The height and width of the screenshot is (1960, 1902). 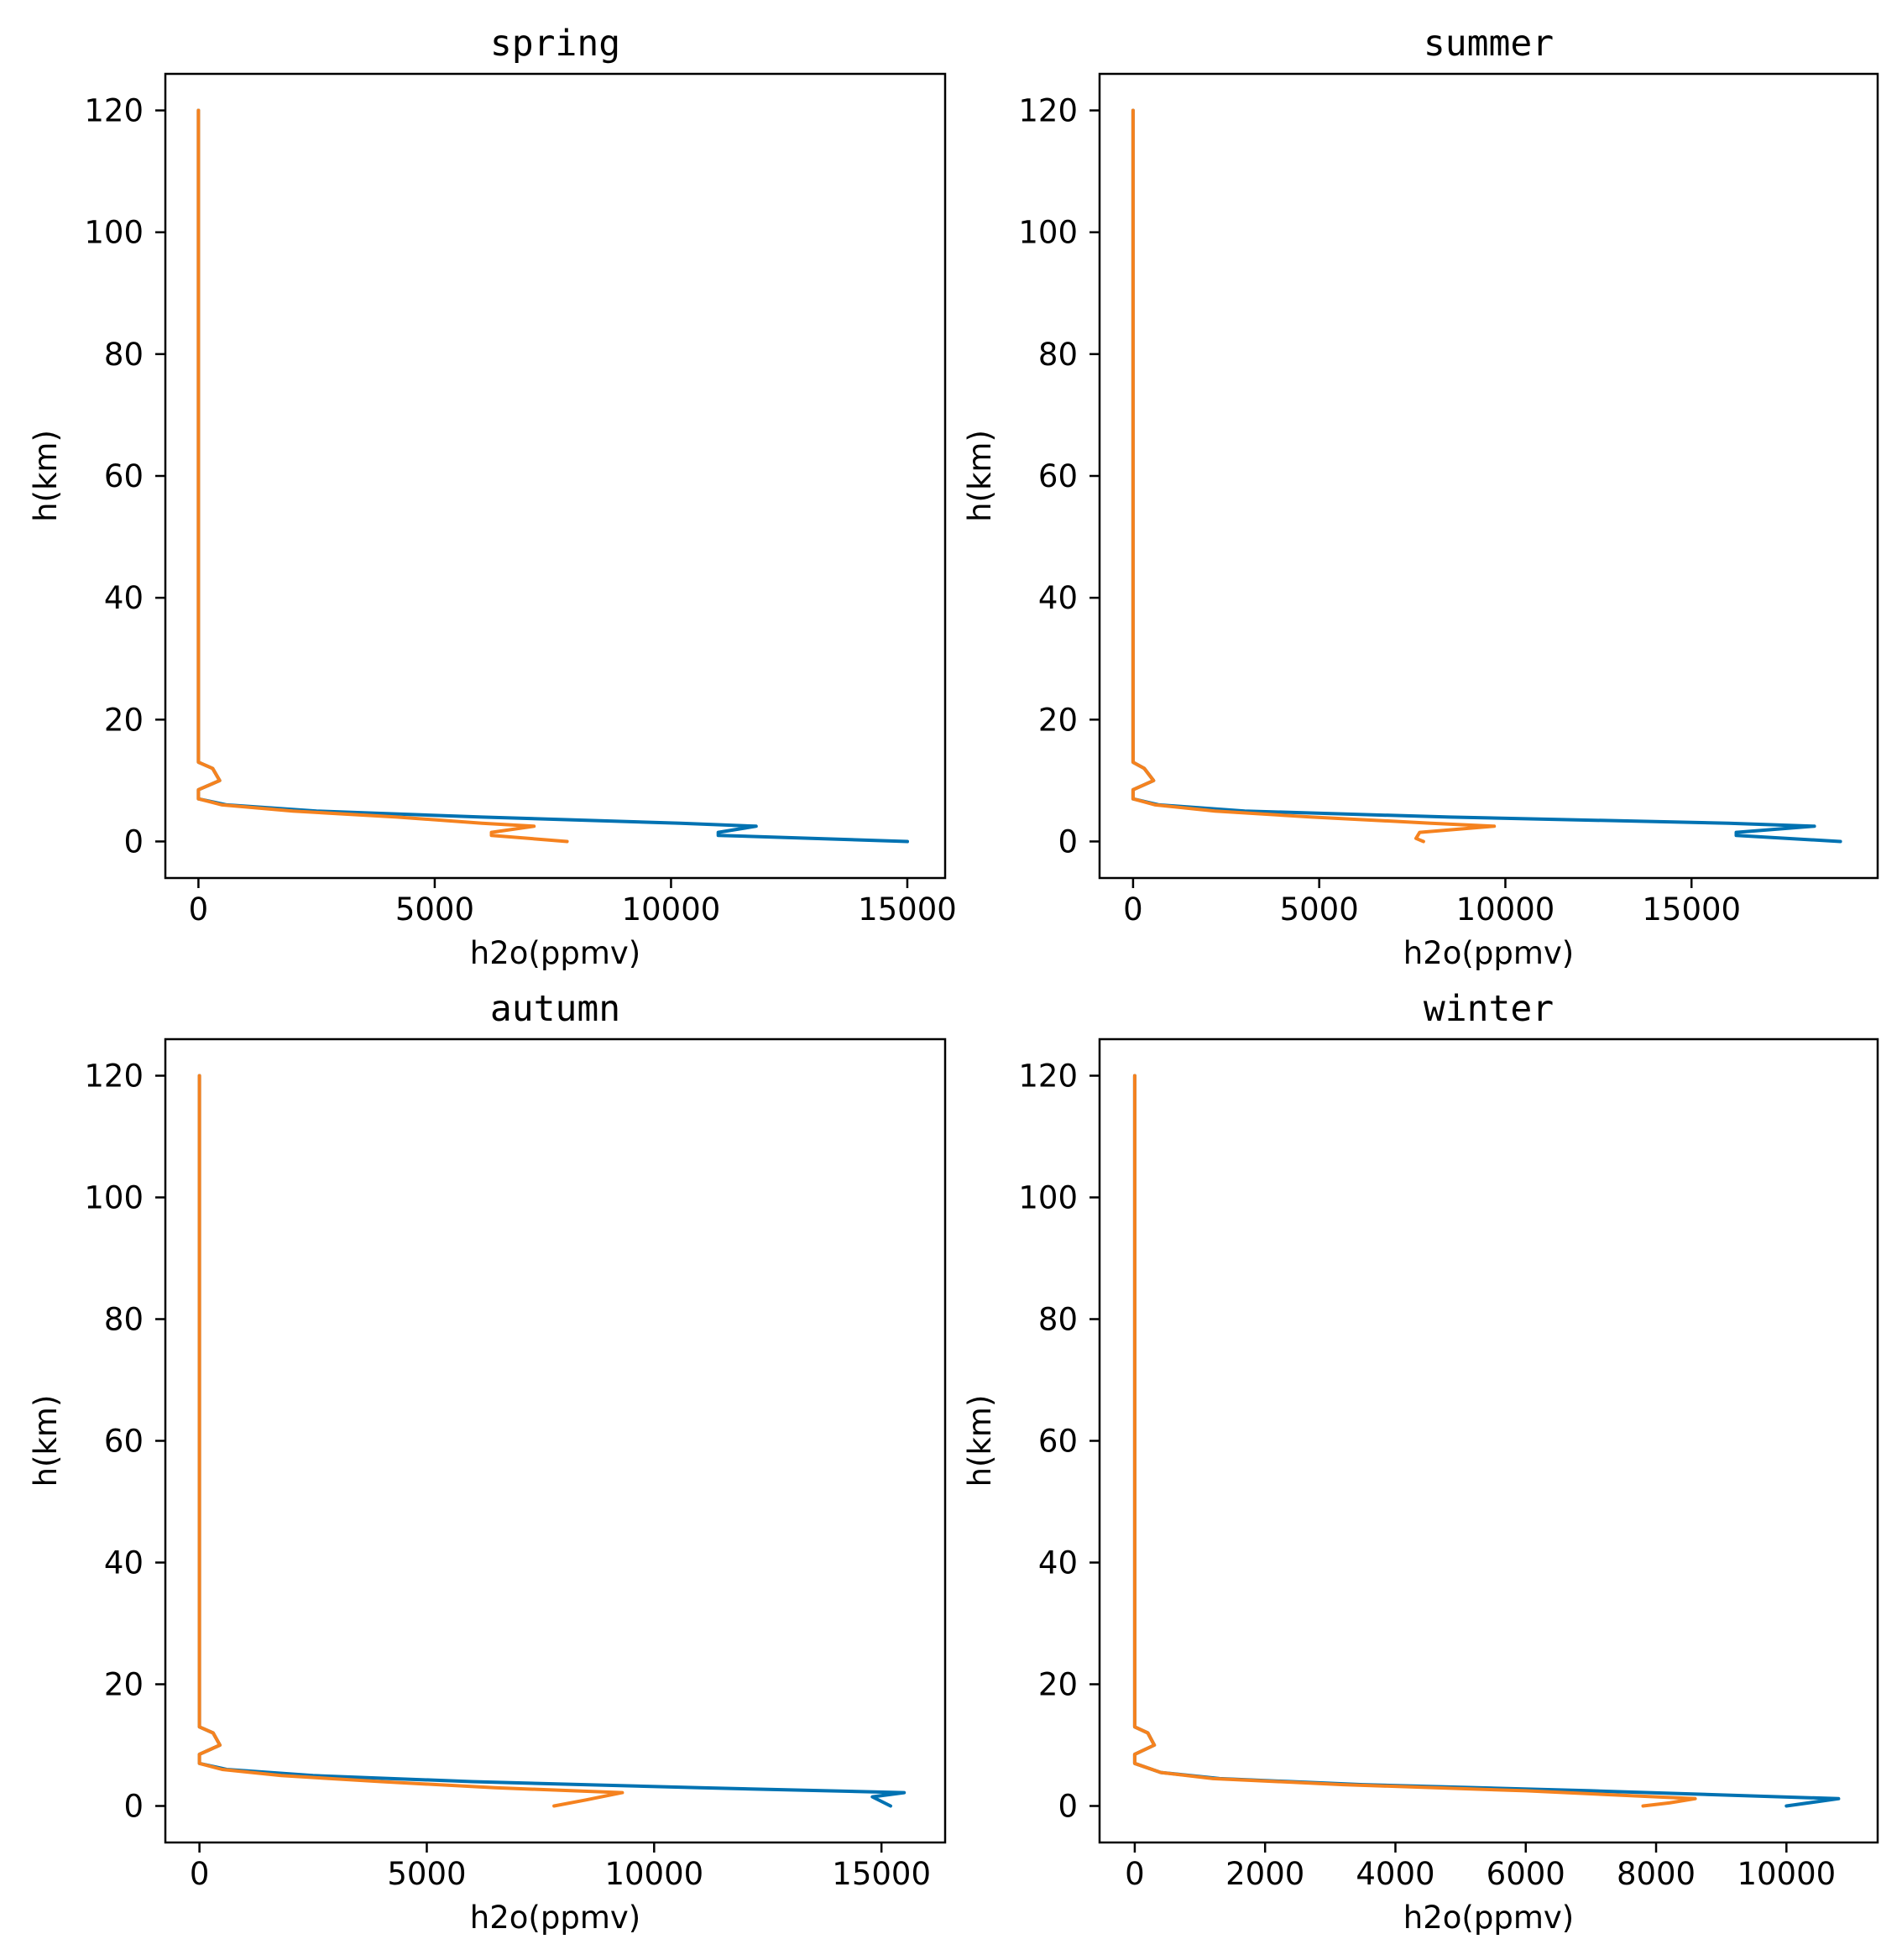 What do you see at coordinates (46, 1441) in the screenshot?
I see `autumn-ylabel: h(km)` at bounding box center [46, 1441].